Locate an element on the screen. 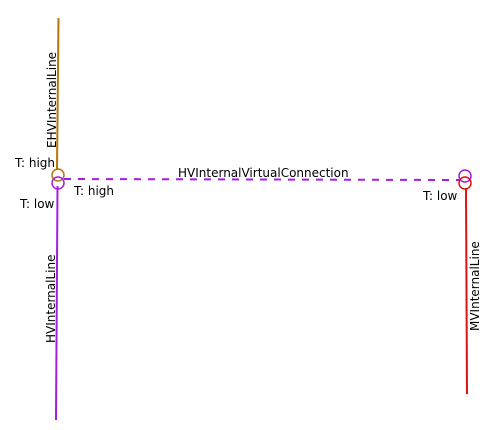 This screenshot has width=501, height=430. hv-internal-virtual-connection is located at coordinates (261, 179).